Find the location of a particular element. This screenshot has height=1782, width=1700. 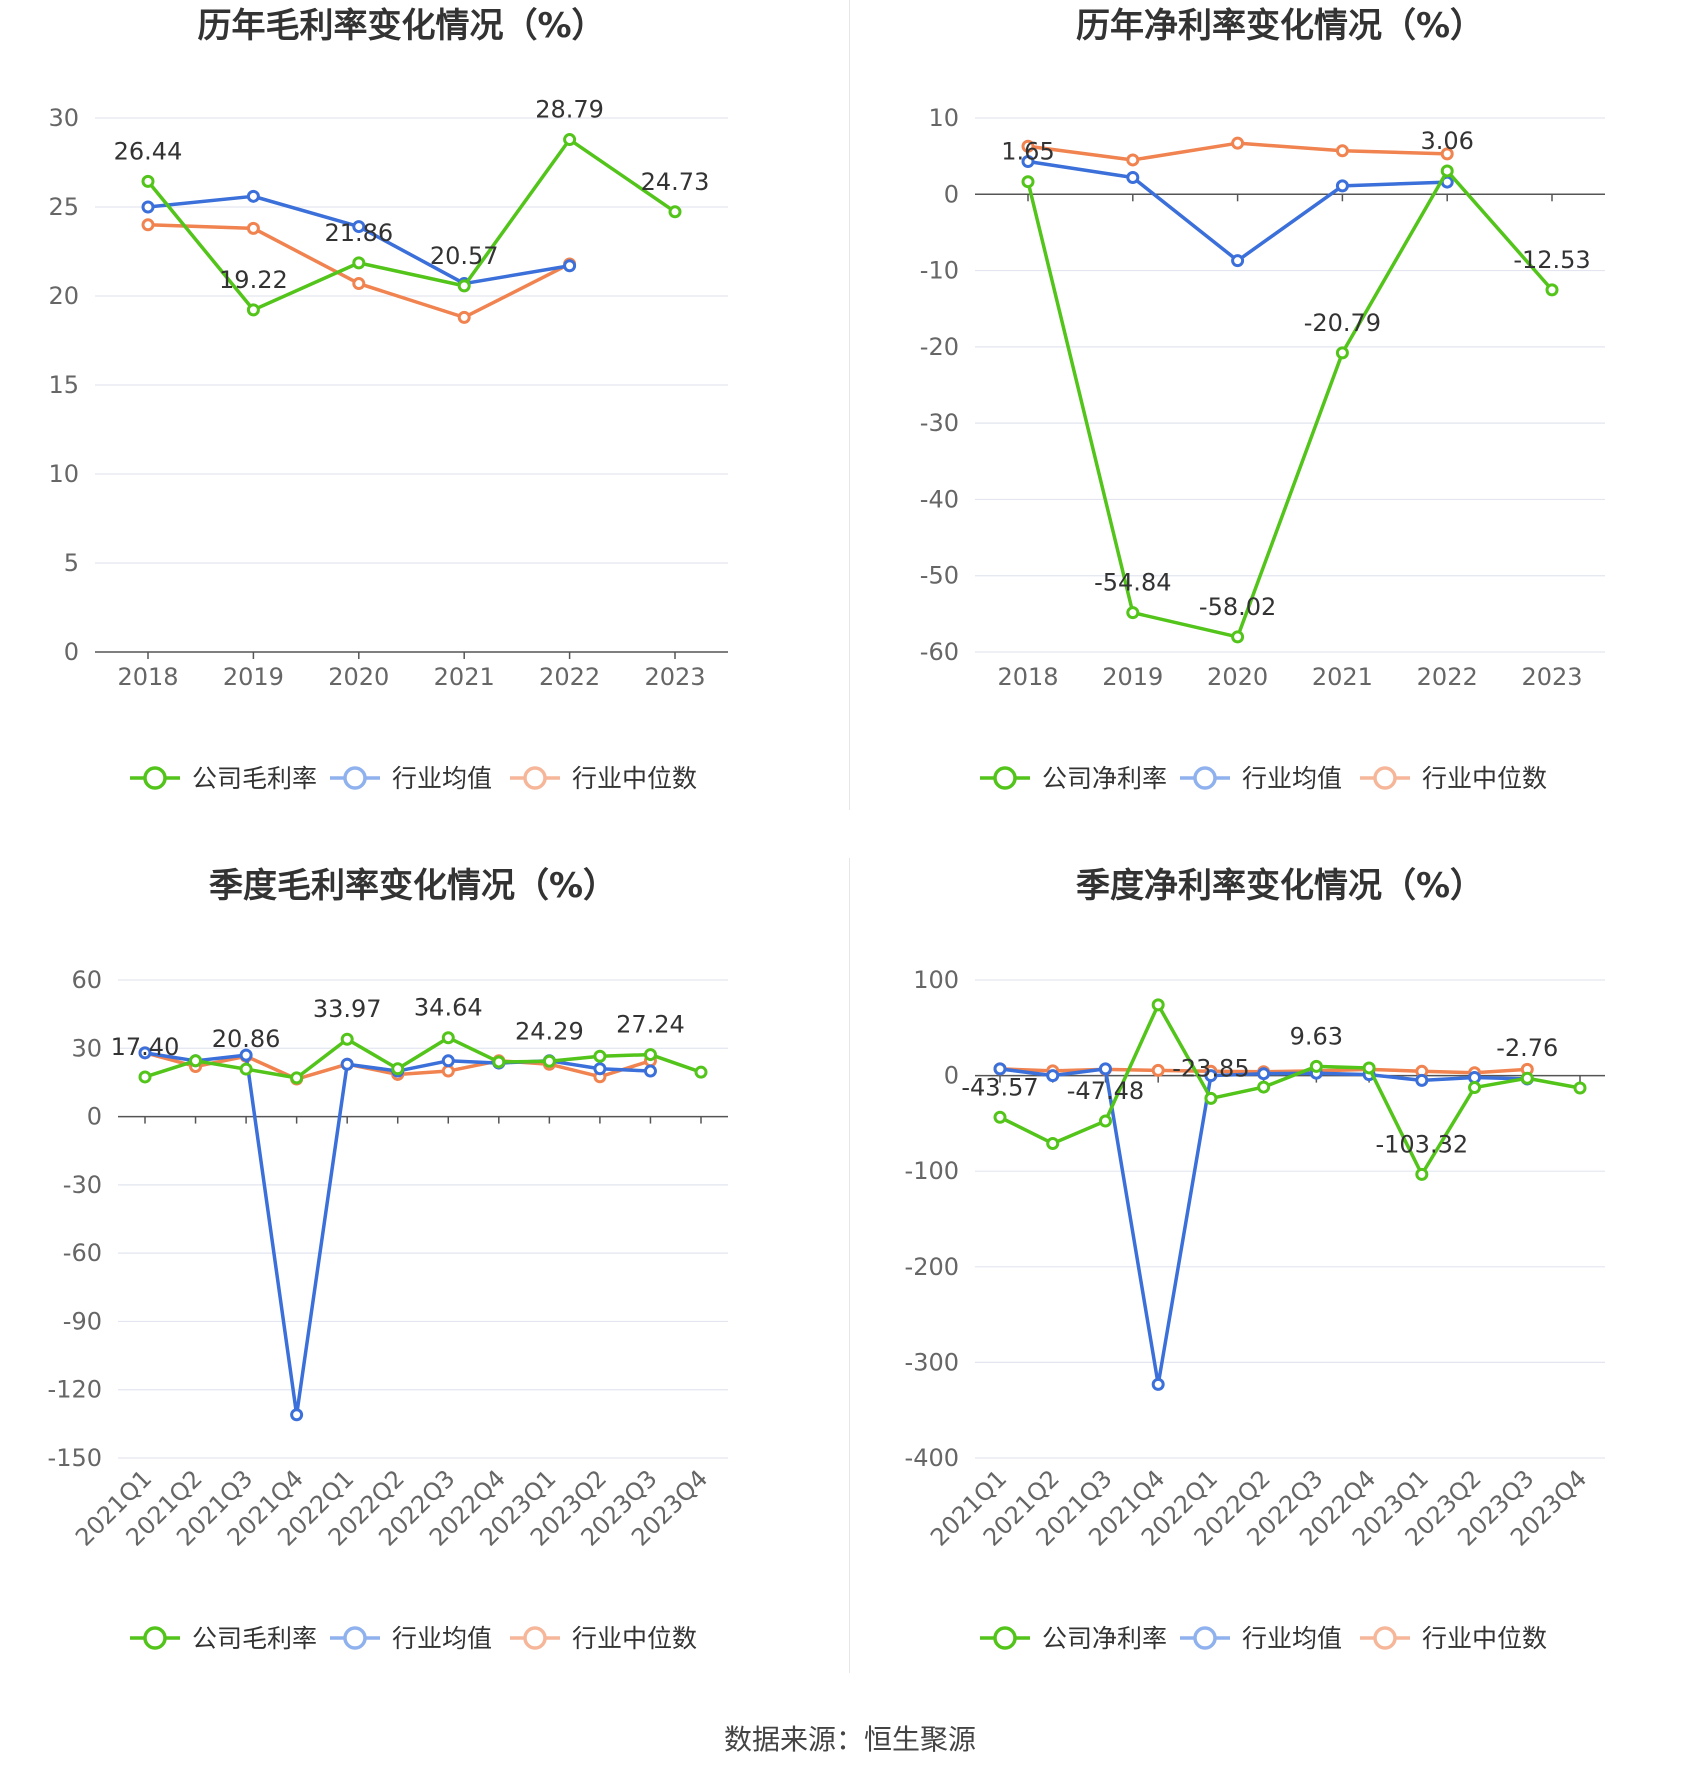

y-tick-label: -40 is located at coordinates (939, 499).